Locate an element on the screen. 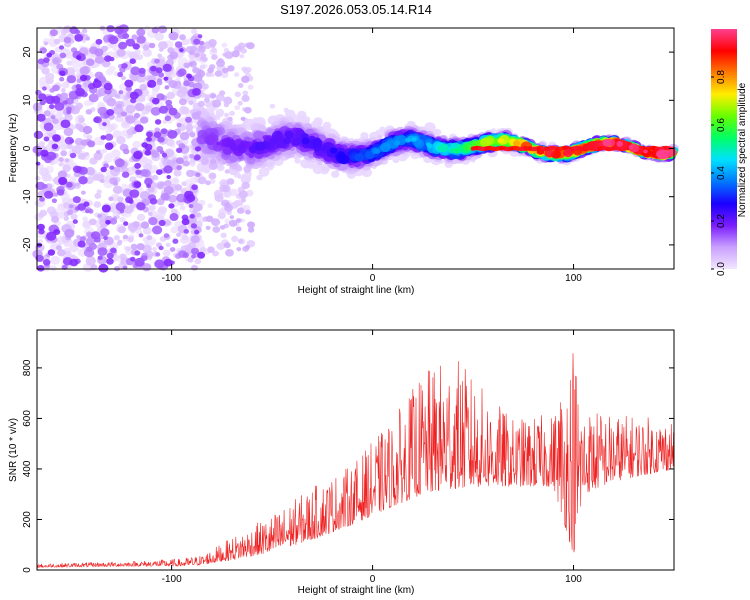  colorbar-tick-label: 0.6 is located at coordinates (721, 125).